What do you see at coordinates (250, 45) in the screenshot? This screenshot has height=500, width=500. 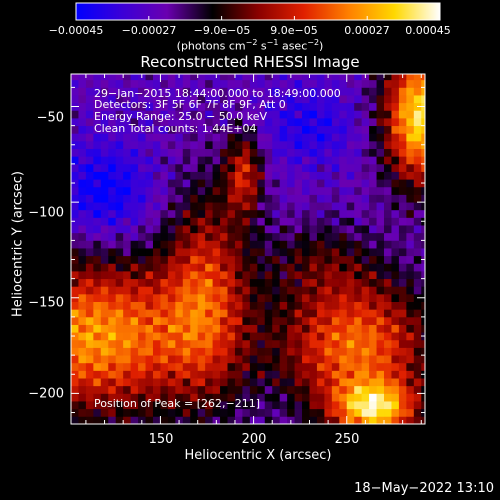 I see `colorbar-units: (photons cm−2 s−1 asec−2)` at bounding box center [250, 45].